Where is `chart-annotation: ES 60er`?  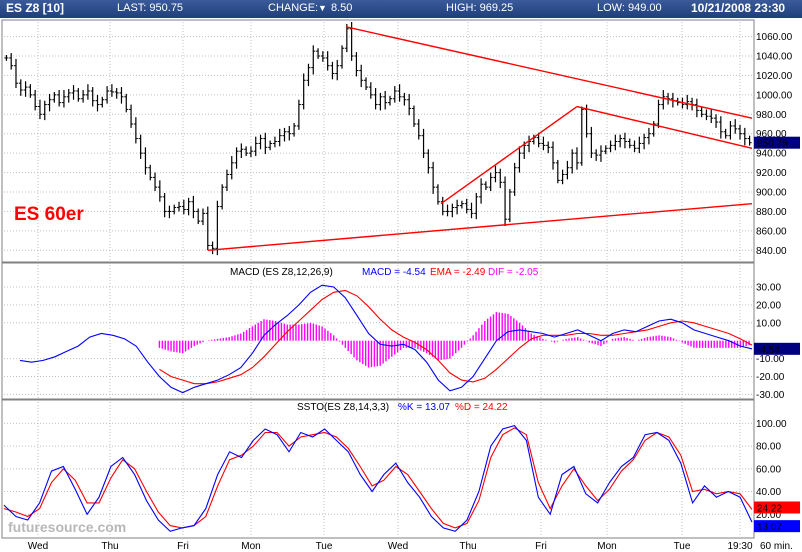 chart-annotation: ES 60er is located at coordinates (49, 214).